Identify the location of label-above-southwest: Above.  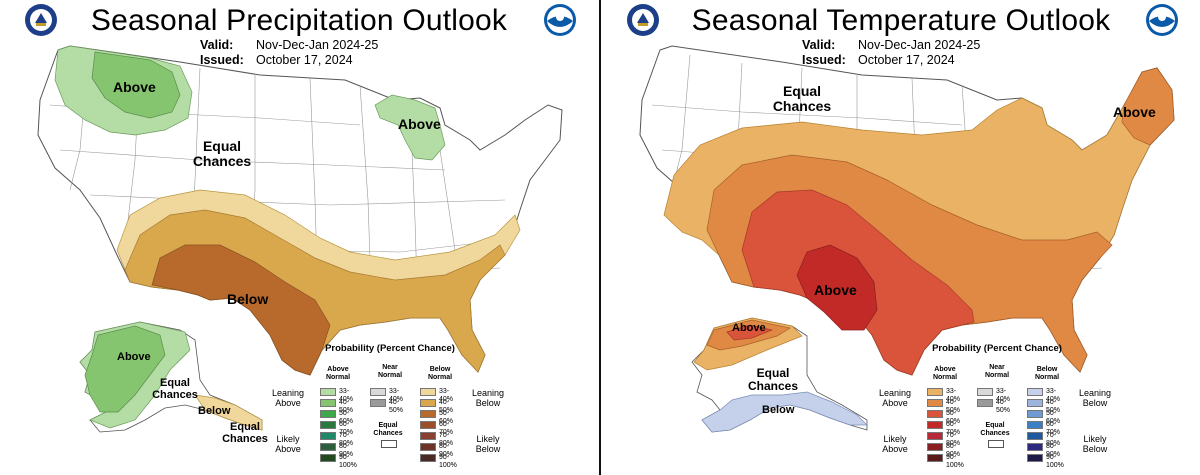
(835, 290).